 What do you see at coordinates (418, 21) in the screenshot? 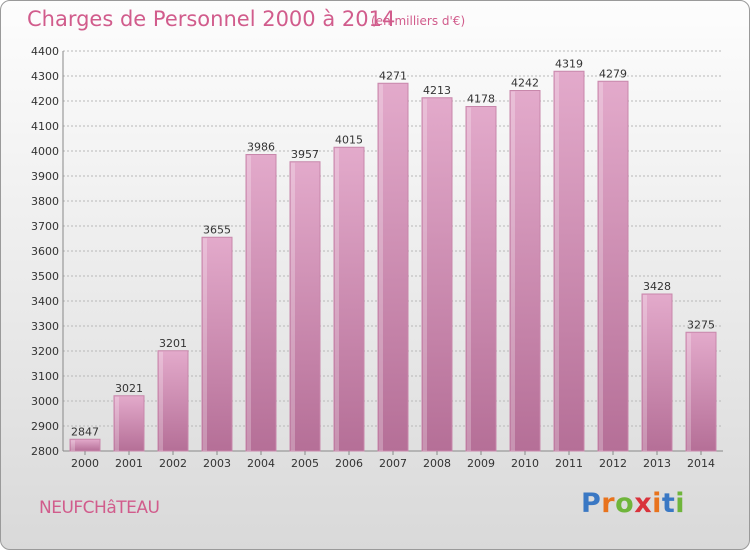
I see `chart-subtitle: (en milliers d'€)` at bounding box center [418, 21].